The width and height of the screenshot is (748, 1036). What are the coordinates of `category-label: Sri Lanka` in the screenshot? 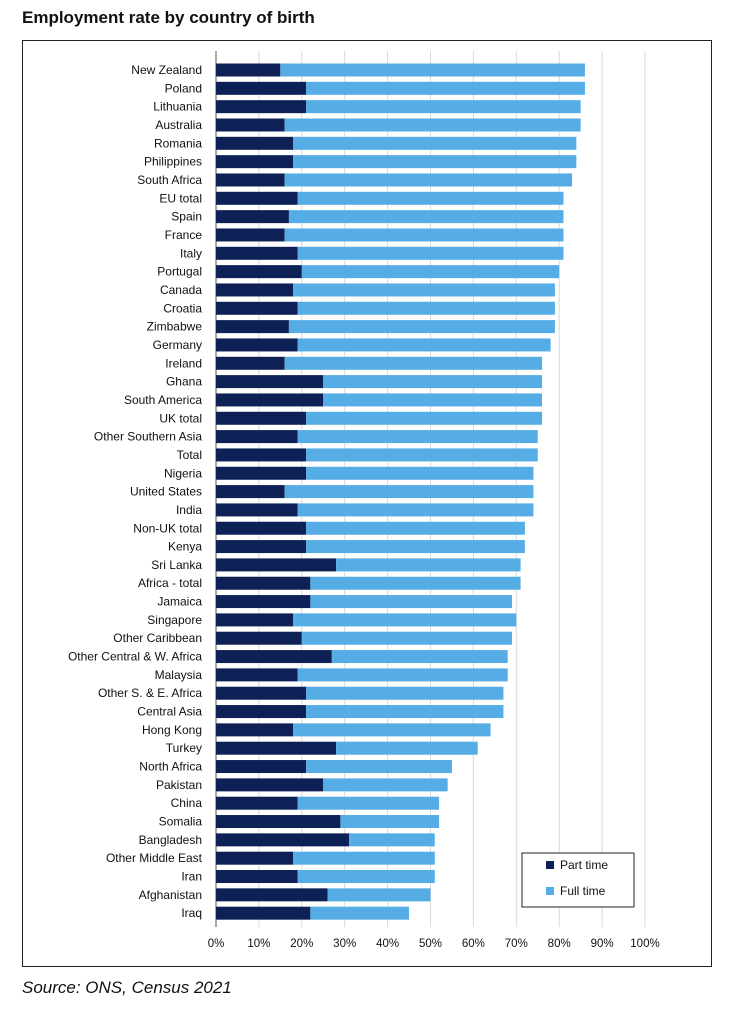 It's located at (176, 565).